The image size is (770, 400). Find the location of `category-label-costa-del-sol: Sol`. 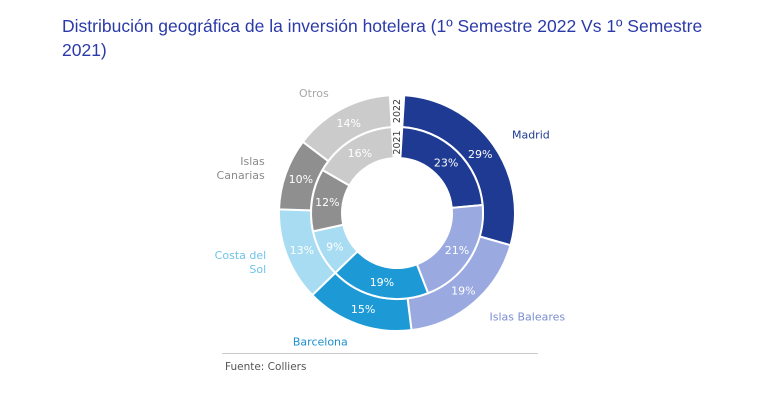

category-label-costa-del-sol: Sol is located at coordinates (257, 269).